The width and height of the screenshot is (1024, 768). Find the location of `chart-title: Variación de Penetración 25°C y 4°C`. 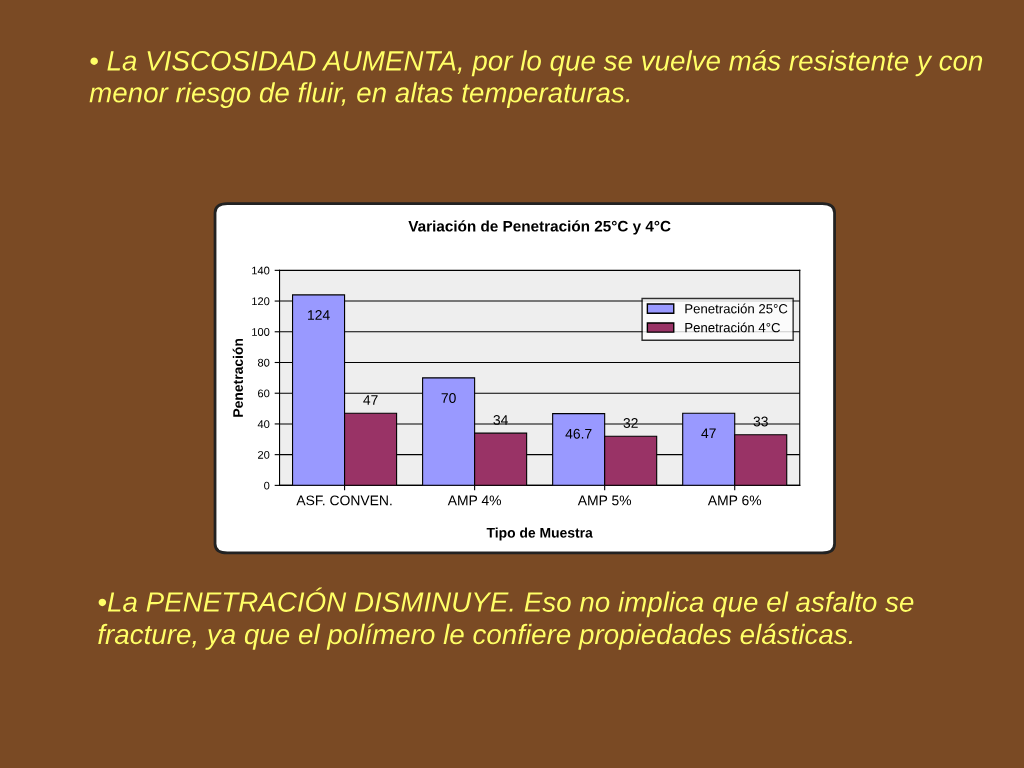

chart-title: Variación de Penetración 25°C y 4°C is located at coordinates (539, 227).